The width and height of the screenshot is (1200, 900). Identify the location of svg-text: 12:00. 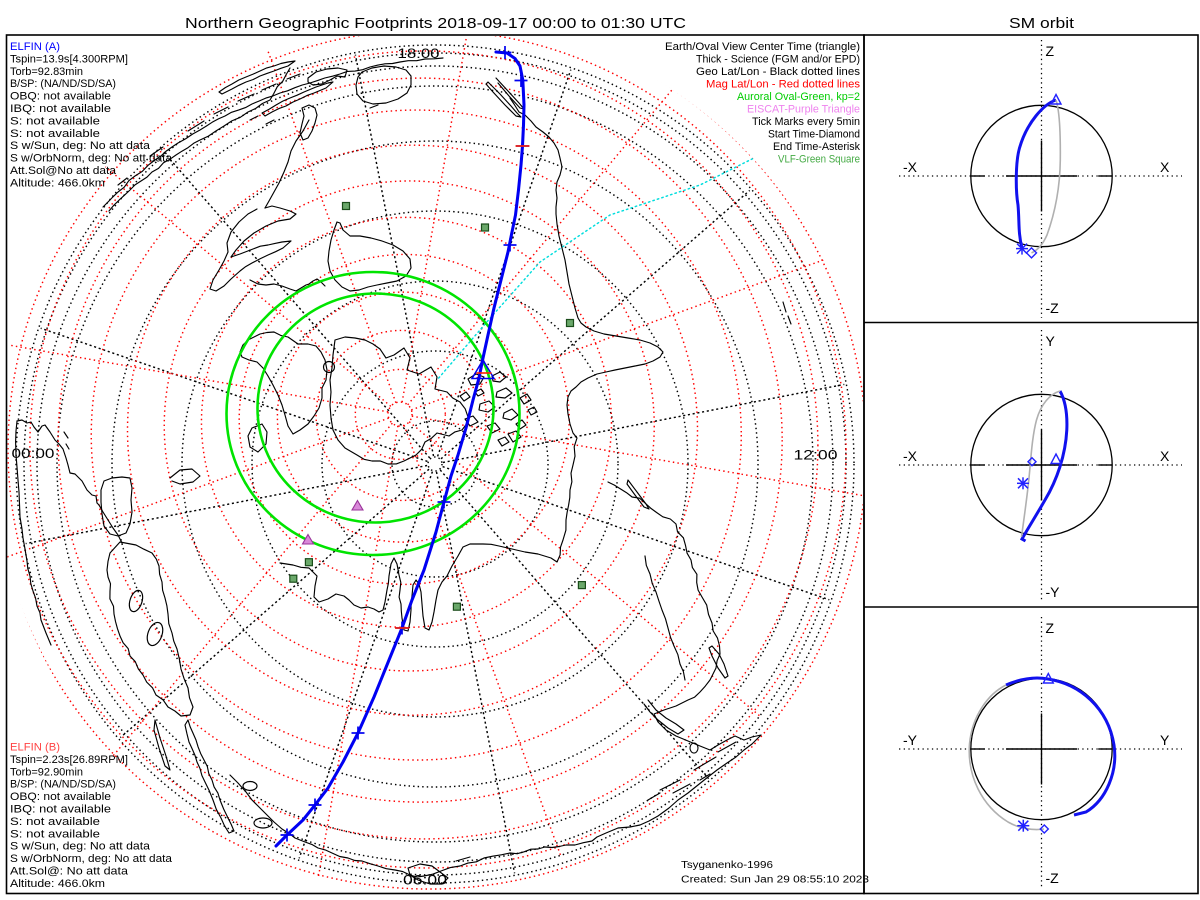
(816, 455).